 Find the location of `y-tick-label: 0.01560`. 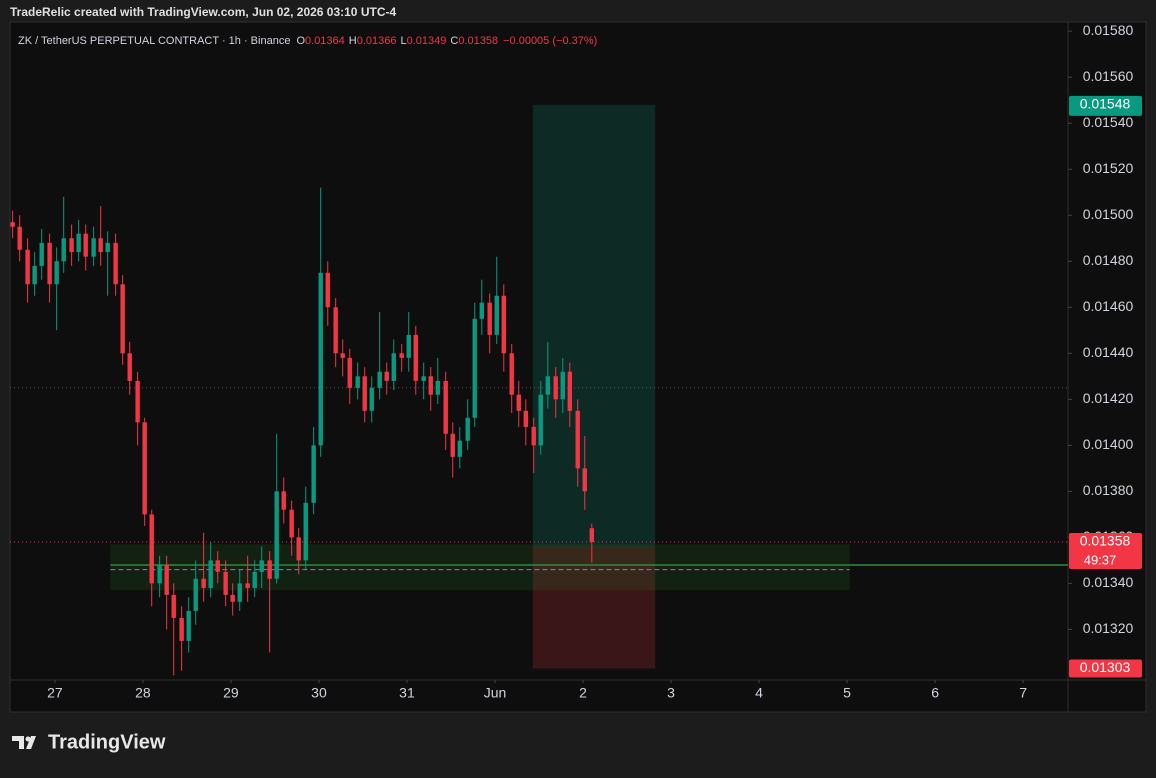

y-tick-label: 0.01560 is located at coordinates (1108, 76).